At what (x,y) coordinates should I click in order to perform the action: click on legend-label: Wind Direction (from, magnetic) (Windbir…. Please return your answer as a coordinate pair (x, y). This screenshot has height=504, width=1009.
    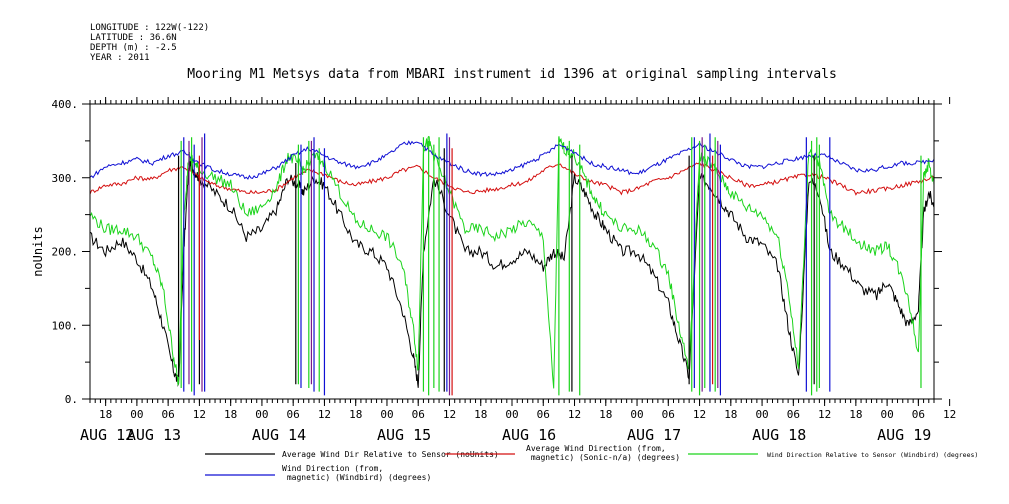
    Looking at the image, I should click on (356, 473).